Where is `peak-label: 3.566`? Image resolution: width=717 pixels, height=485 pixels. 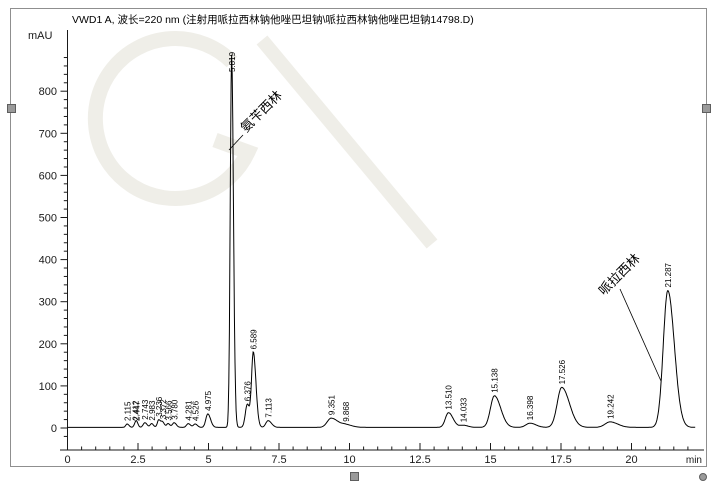 peak-label: 3.566 is located at coordinates (168, 410).